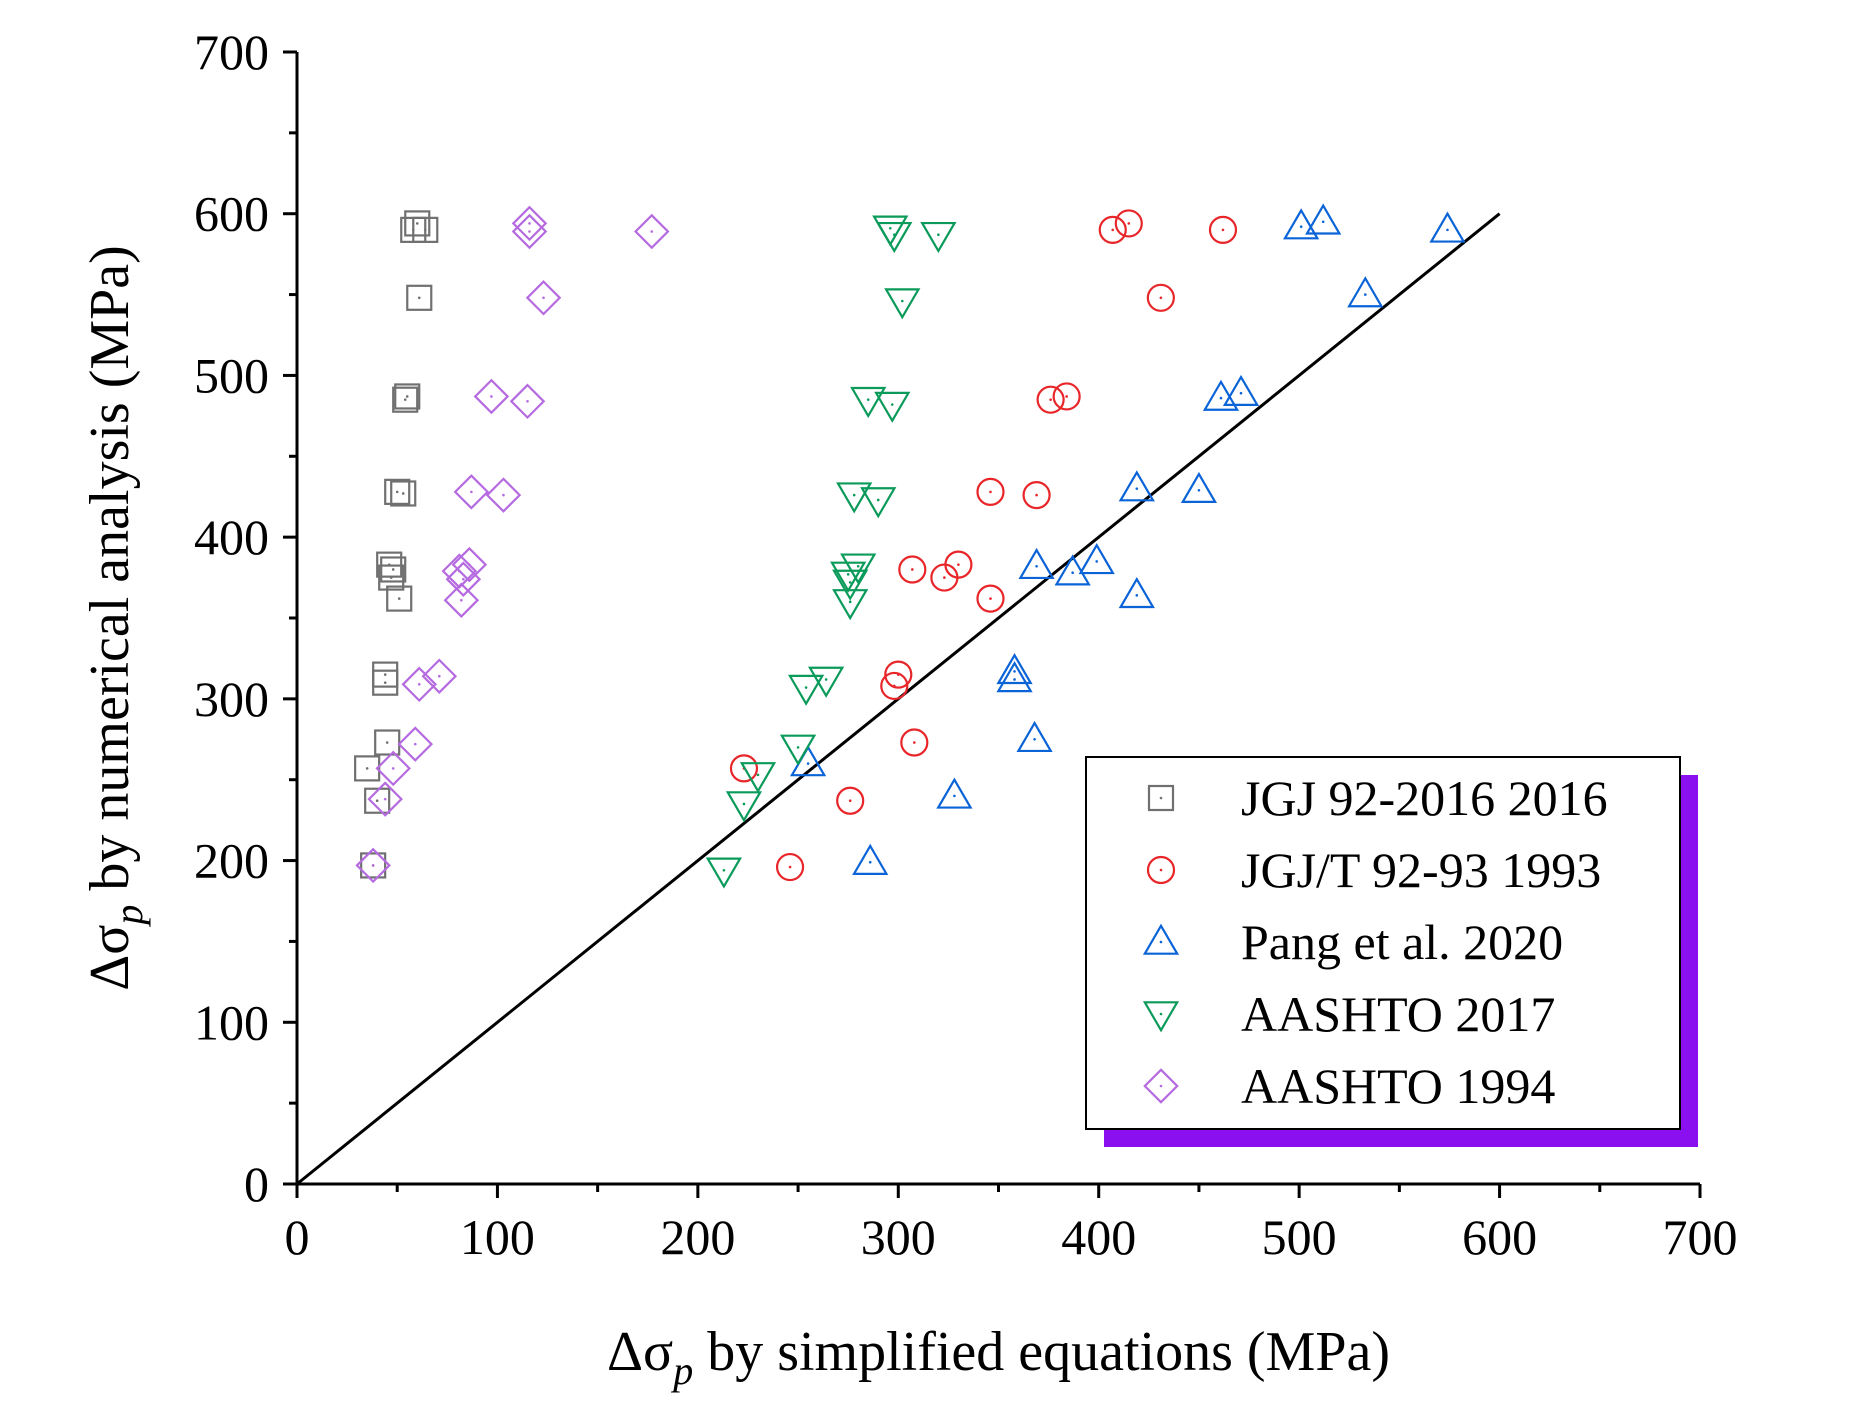 The width and height of the screenshot is (1855, 1405). What do you see at coordinates (231, 537) in the screenshot?
I see `y-tick-label: 400` at bounding box center [231, 537].